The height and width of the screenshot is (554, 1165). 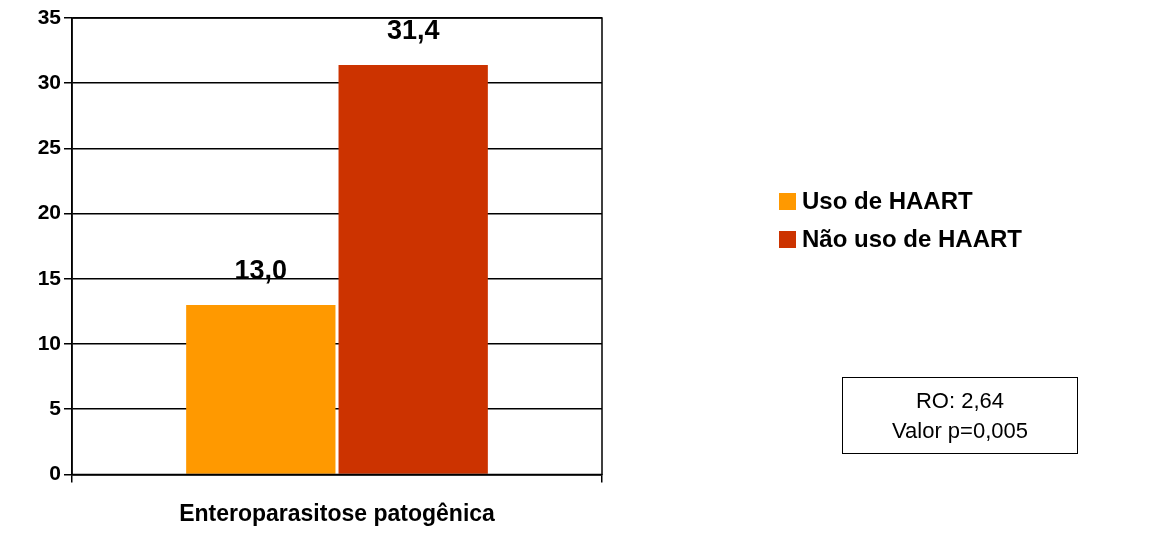 I want to click on legend-label: Uso de HAART, so click(x=887, y=201).